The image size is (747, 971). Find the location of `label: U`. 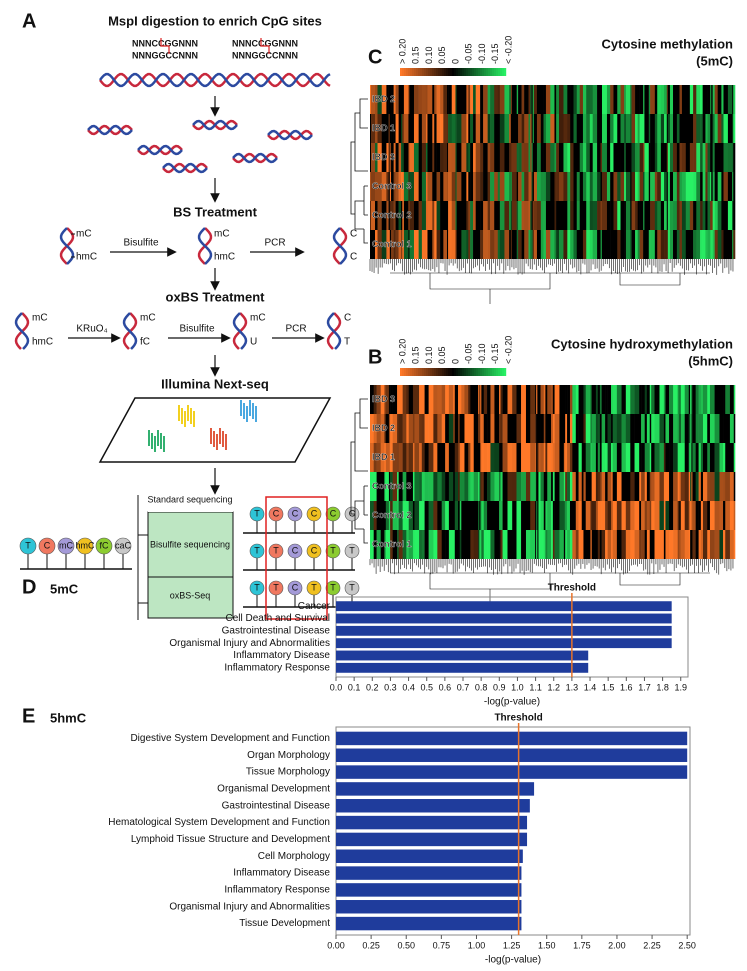

label: U is located at coordinates (253, 342).